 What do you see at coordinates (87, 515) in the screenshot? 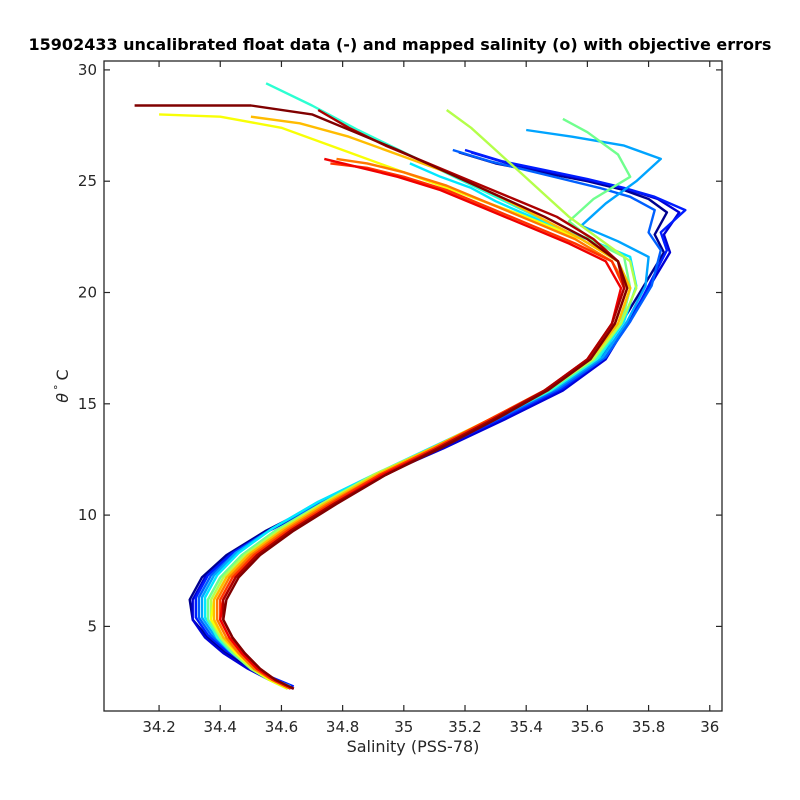
I see `y-tick-label: 10` at bounding box center [87, 515].